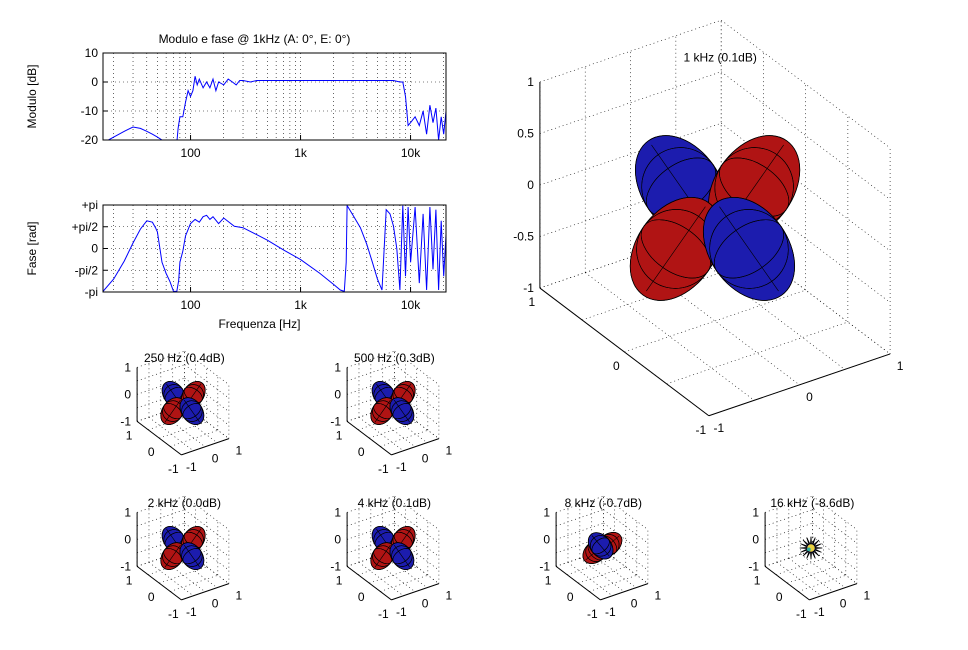 The image size is (968, 650). Describe the element at coordinates (92, 53) in the screenshot. I see `y-tick-label: 10` at that location.